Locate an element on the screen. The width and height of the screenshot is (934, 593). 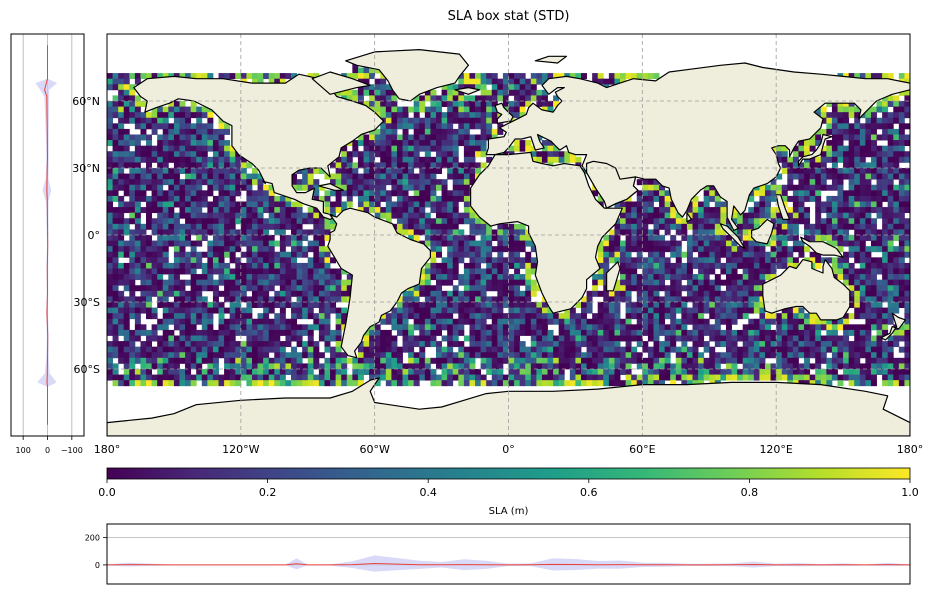
lat-profile-tick-label: 100 is located at coordinates (23, 450).